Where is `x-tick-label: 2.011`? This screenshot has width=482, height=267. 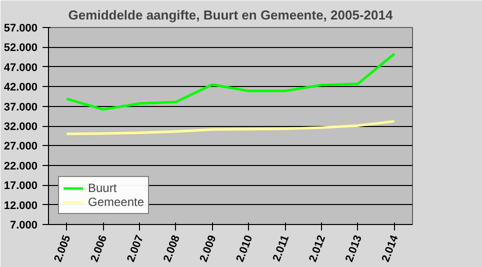
x-tick-label: 2.011 is located at coordinates (281, 249).